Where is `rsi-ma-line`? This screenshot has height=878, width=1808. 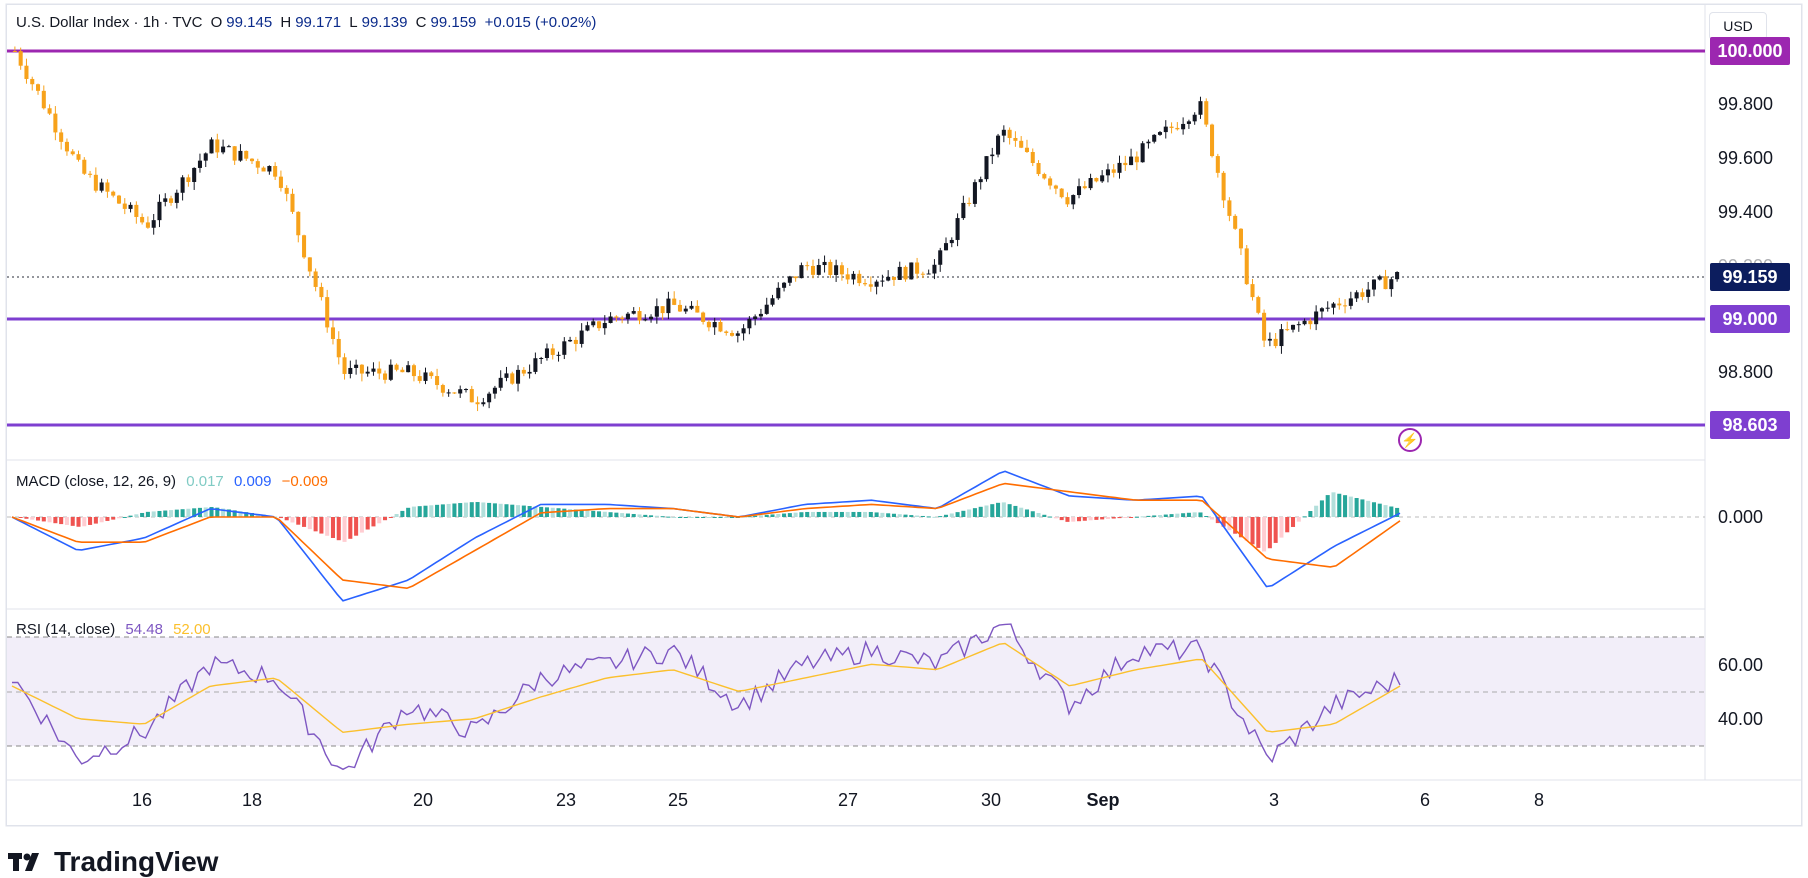
rsi-ma-line is located at coordinates (706, 688).